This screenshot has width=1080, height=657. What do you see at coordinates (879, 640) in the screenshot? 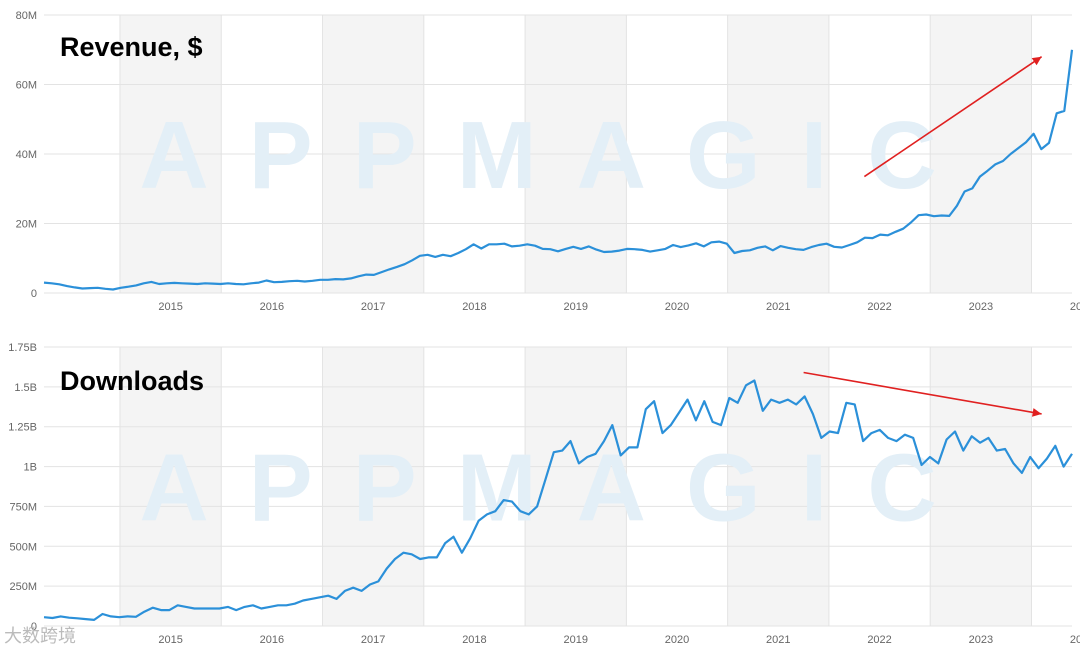
I see `downloads-x-tick-label: 2022` at bounding box center [879, 640].